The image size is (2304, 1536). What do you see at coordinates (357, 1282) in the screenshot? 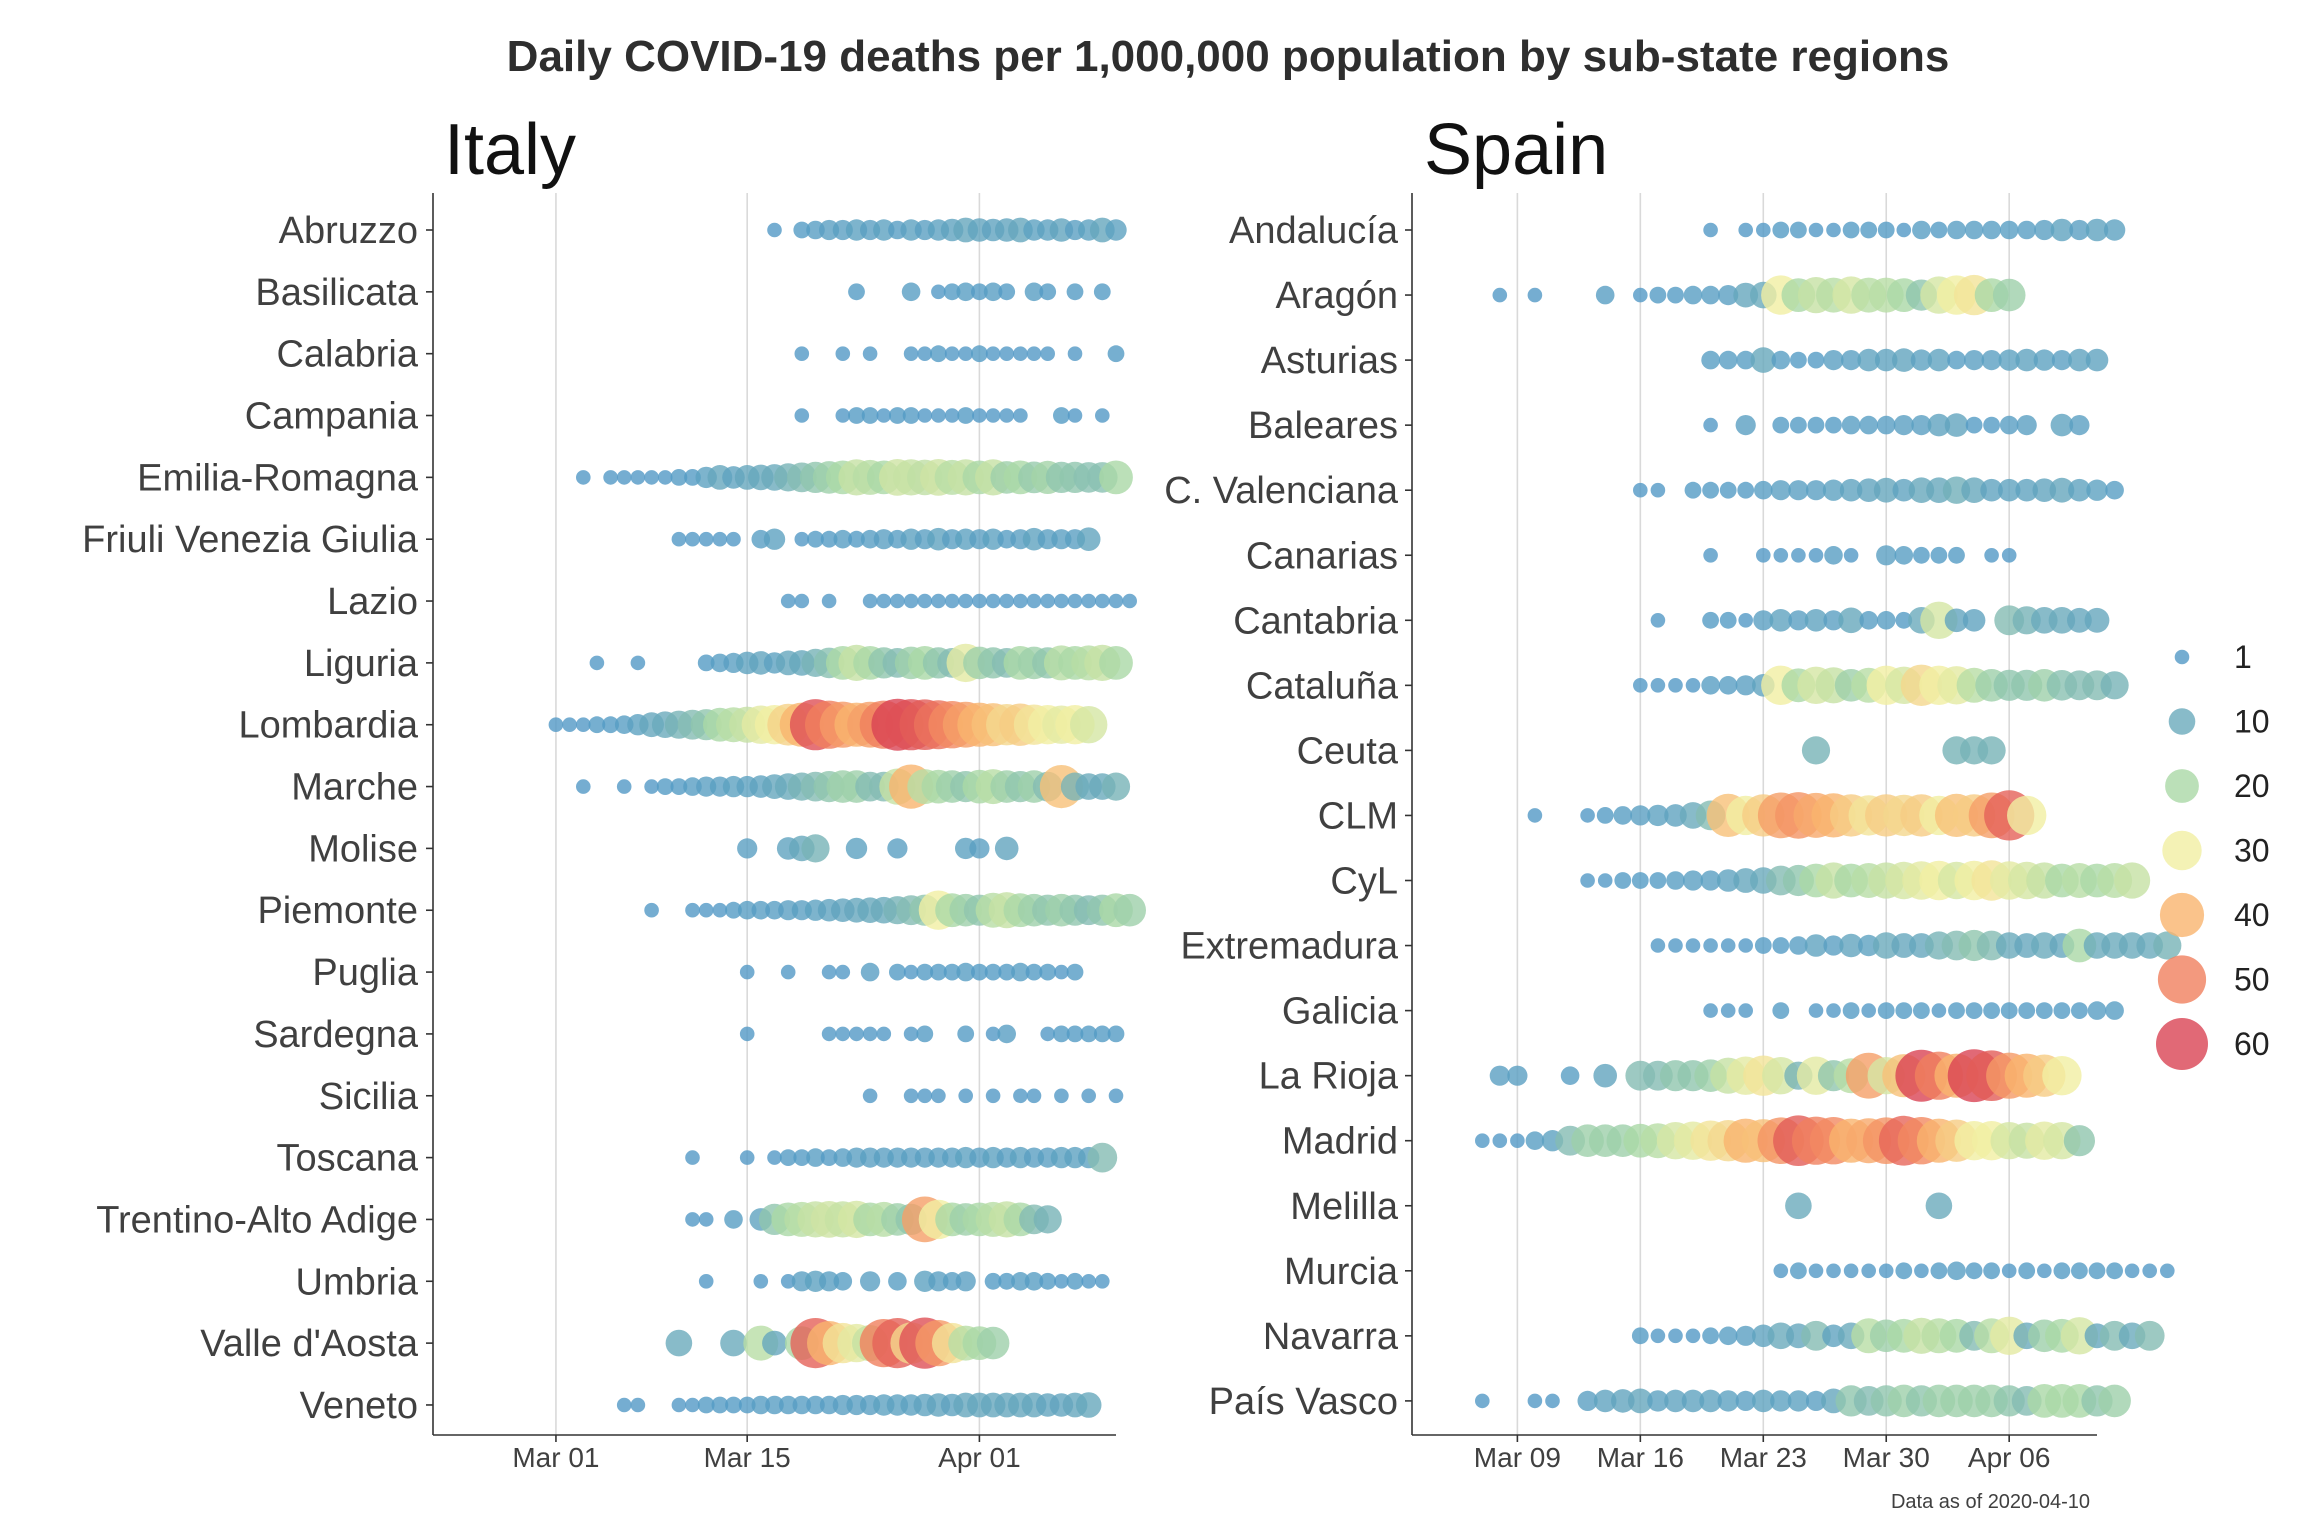
I see `region-label-umbria: Umbria` at bounding box center [357, 1282].